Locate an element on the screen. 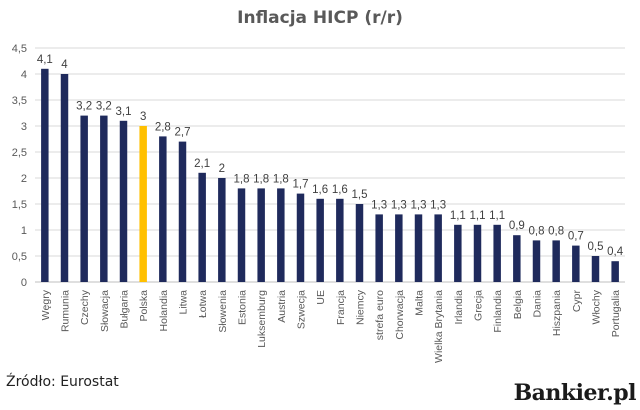 The width and height of the screenshot is (640, 410). x-tick-label: Polska is located at coordinates (144, 306).